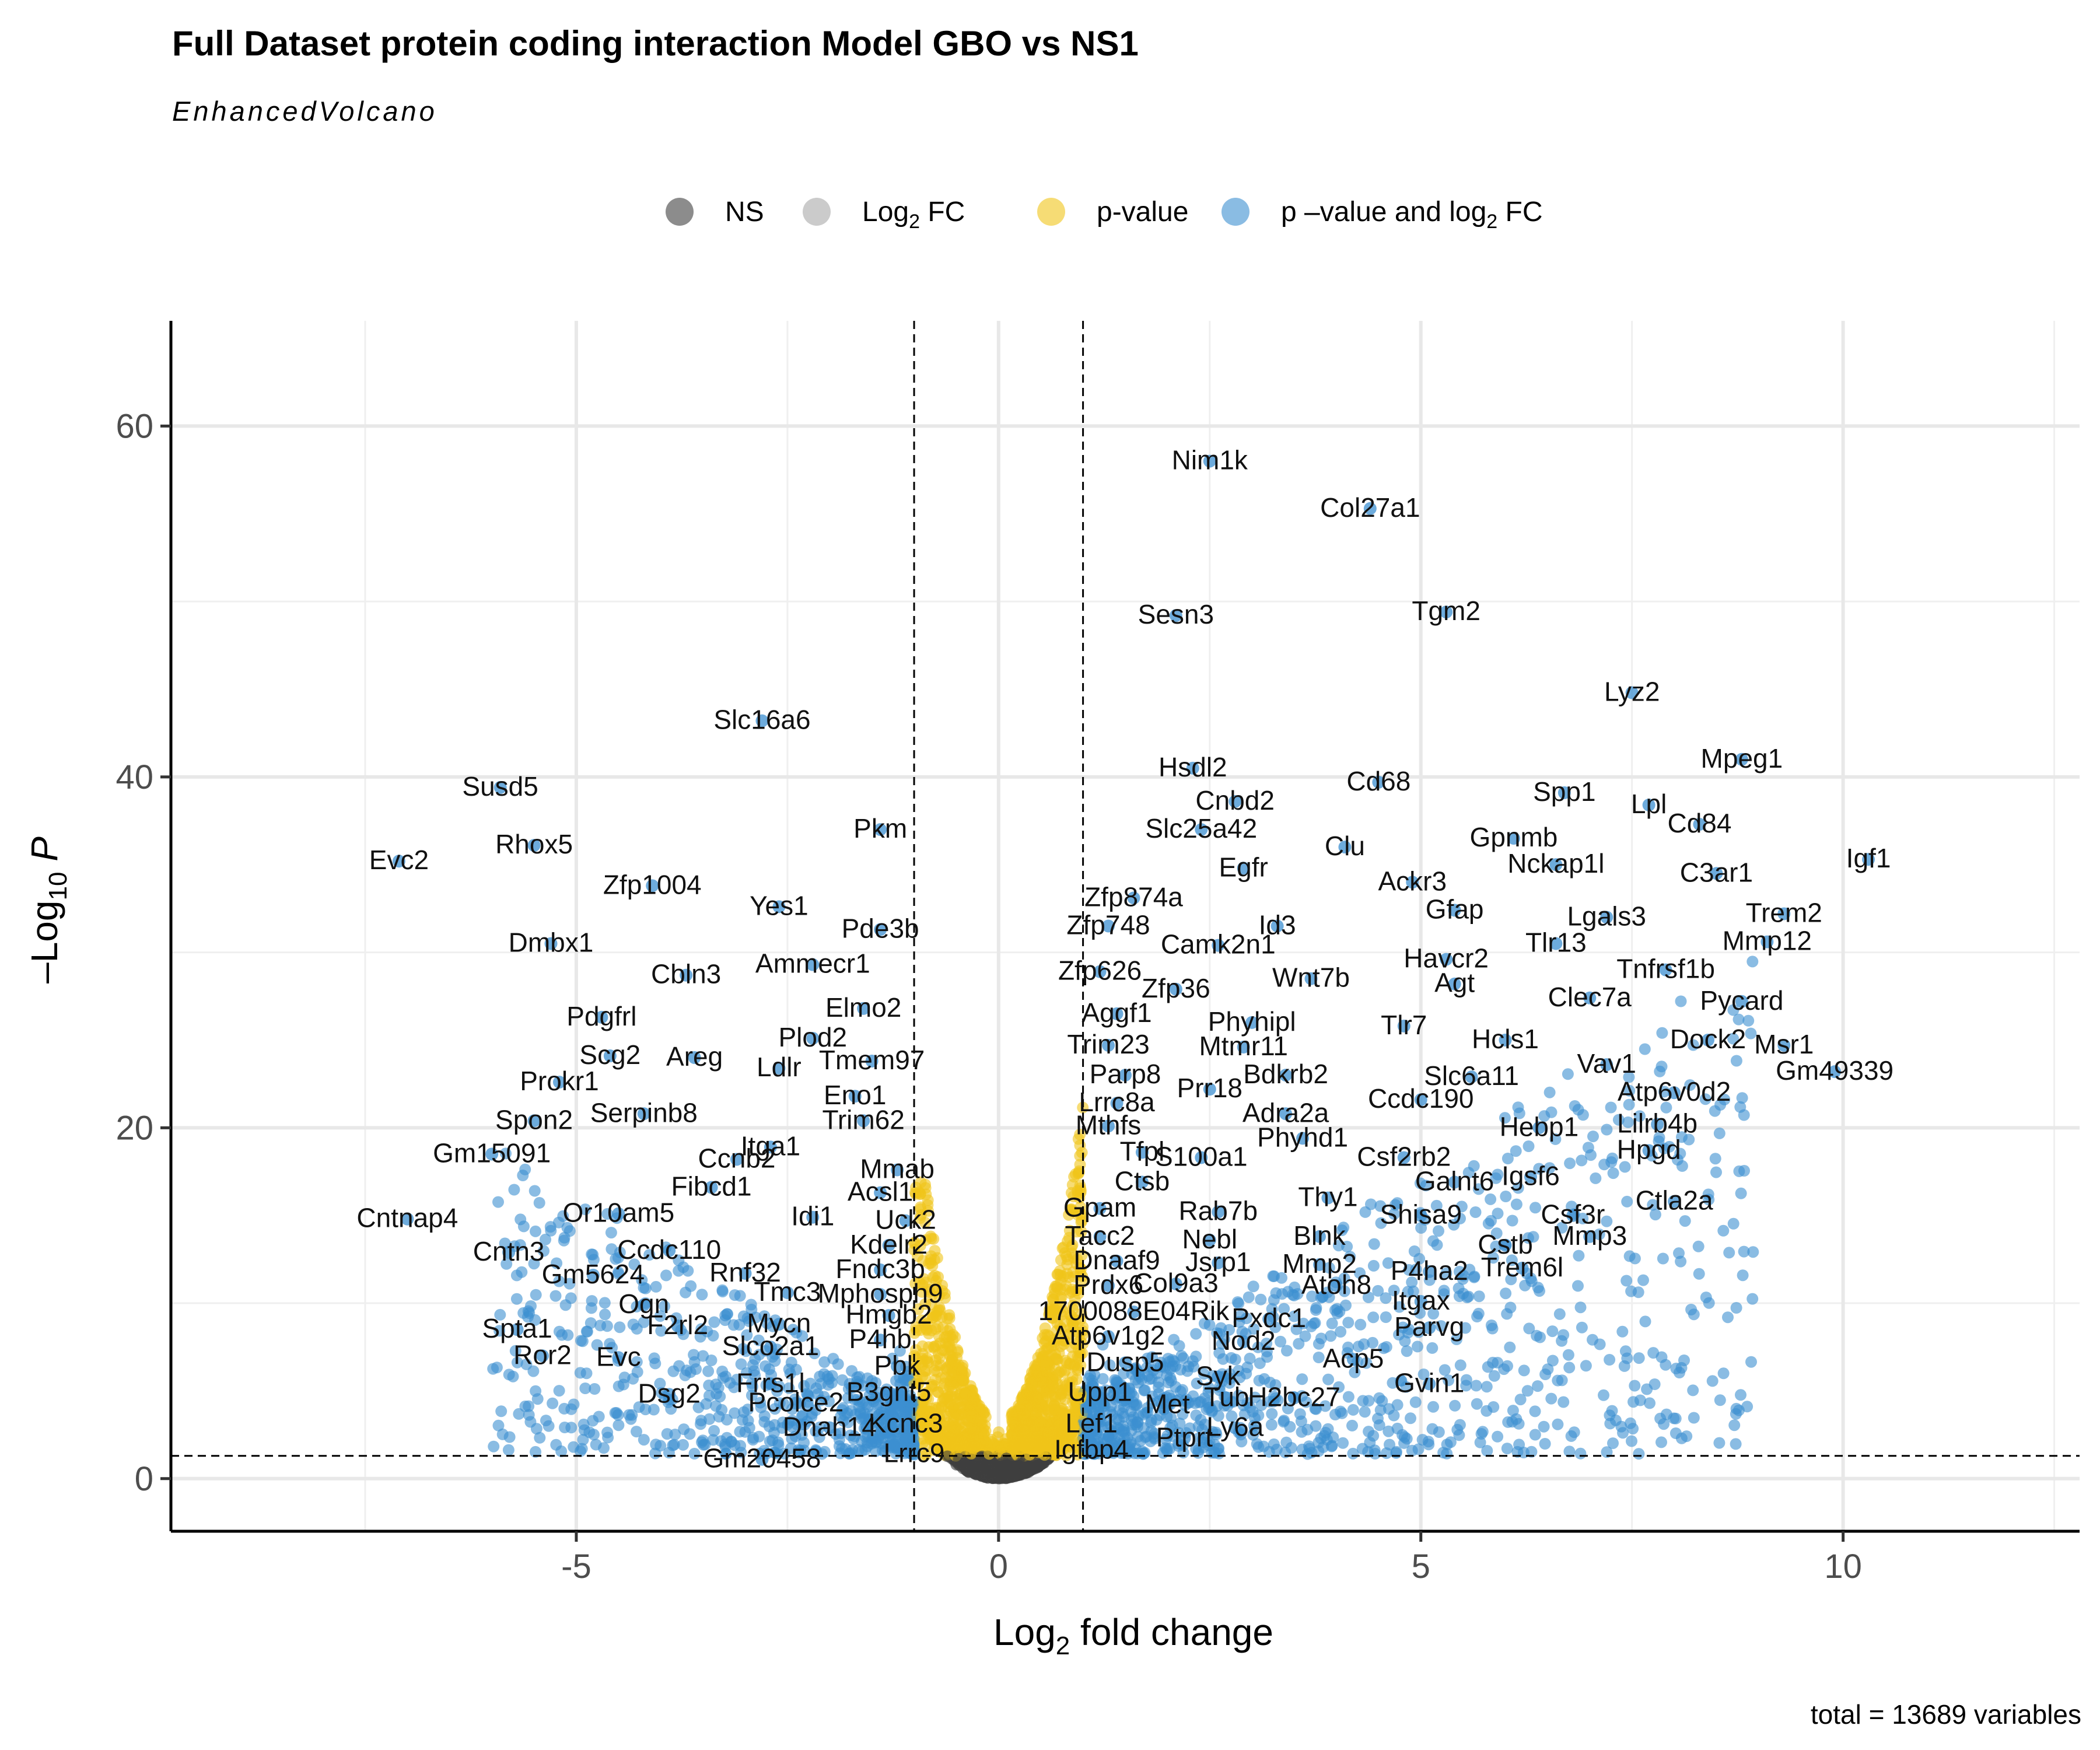 Image resolution: width=2100 pixels, height=1750 pixels. Describe the element at coordinates (1447, 958) in the screenshot. I see `gene-label: Havcr2` at that location.